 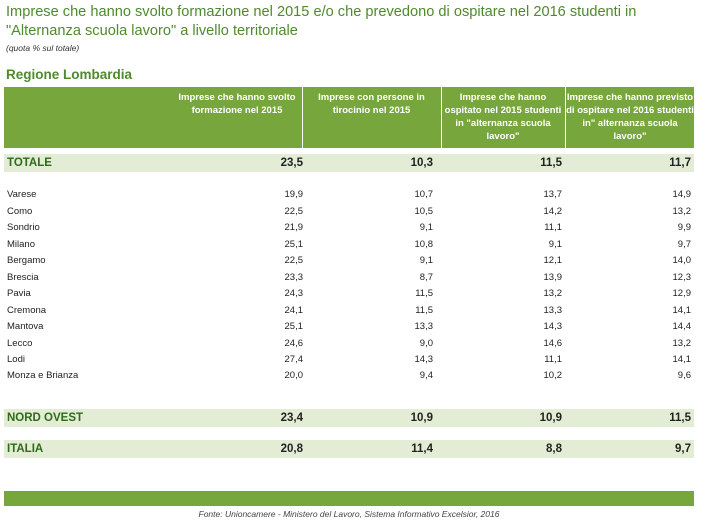 What do you see at coordinates (682, 326) in the screenshot?
I see `cell-value: 14,4` at bounding box center [682, 326].